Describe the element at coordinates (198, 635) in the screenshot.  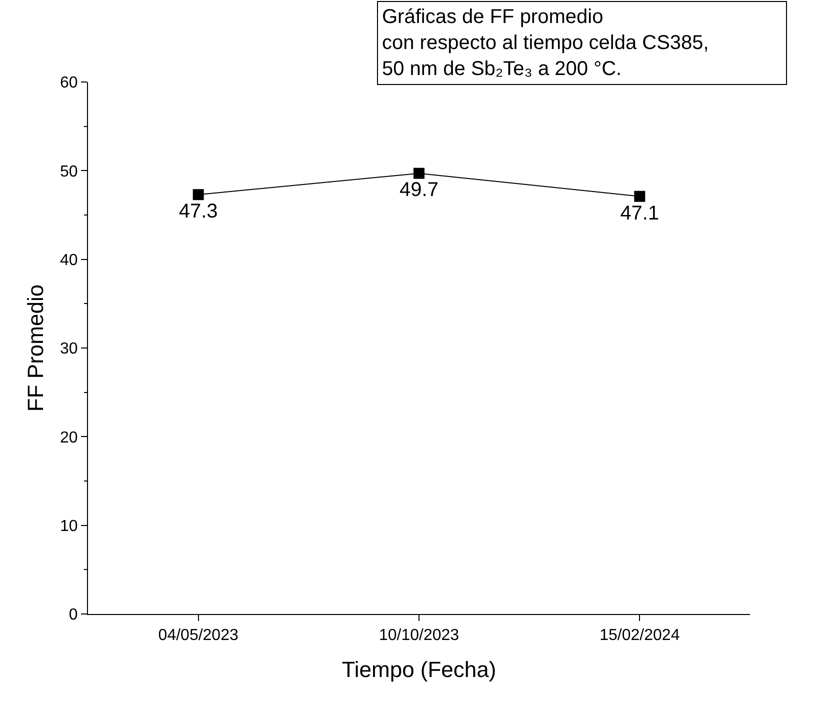
I see `x-tick-label: 04/05/2023` at that location.